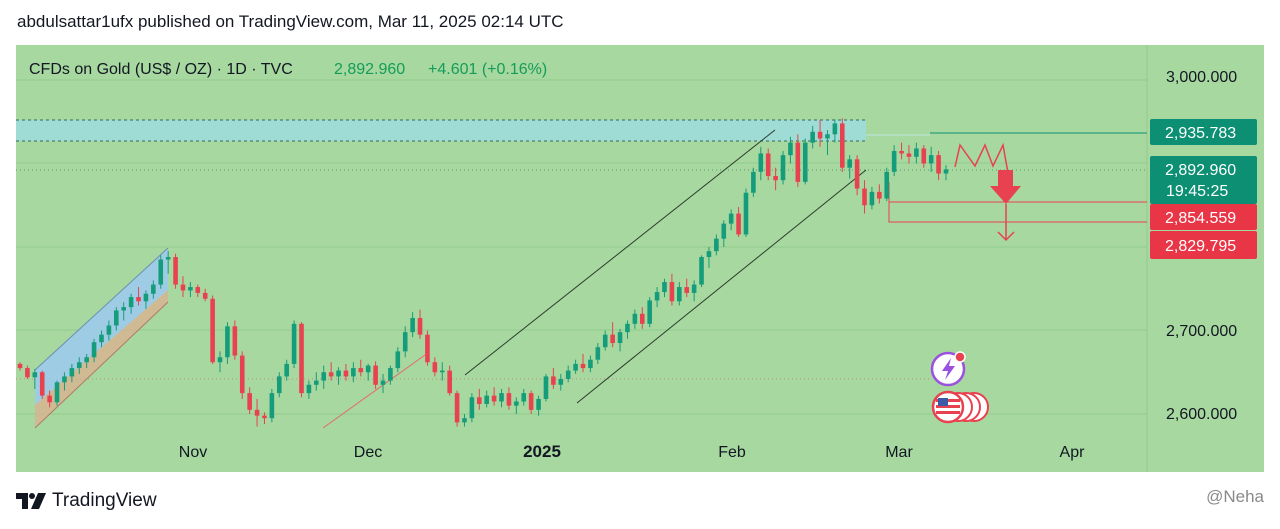 This screenshot has width=1280, height=529. What do you see at coordinates (981, 158) in the screenshot?
I see `projected-zigzag` at bounding box center [981, 158].